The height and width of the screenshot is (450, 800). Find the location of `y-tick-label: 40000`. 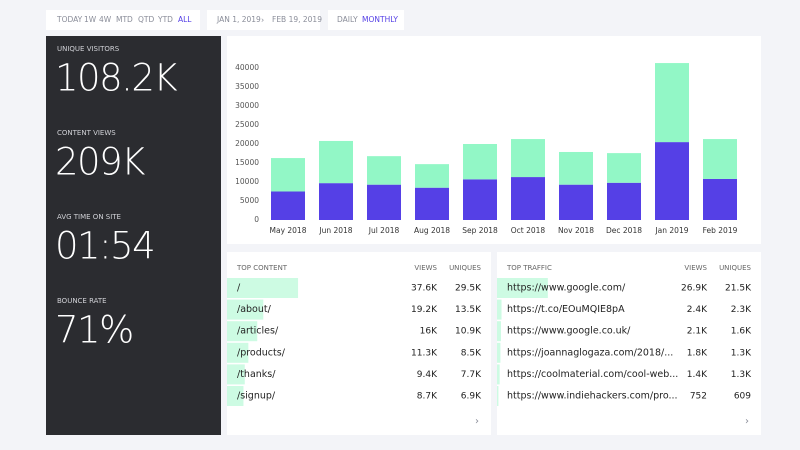

y-tick-label: 40000 is located at coordinates (247, 67).